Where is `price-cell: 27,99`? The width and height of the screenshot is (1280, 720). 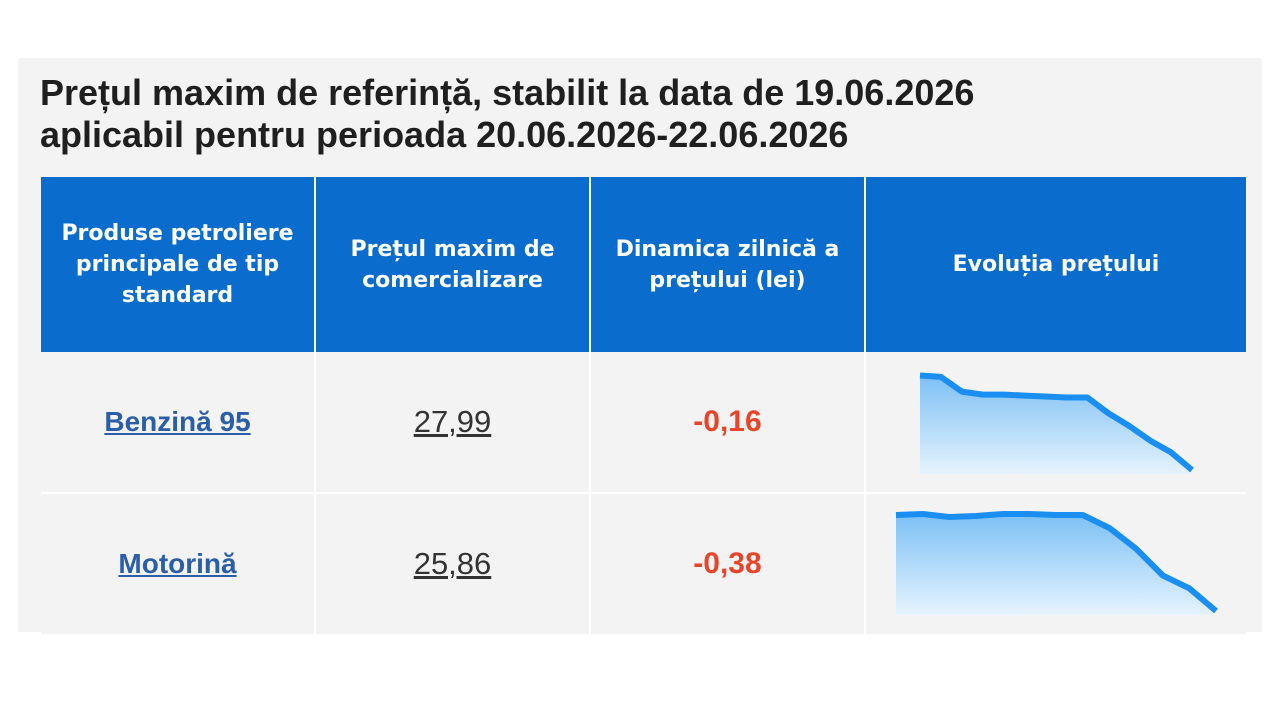
price-cell: 27,99 is located at coordinates (453, 423).